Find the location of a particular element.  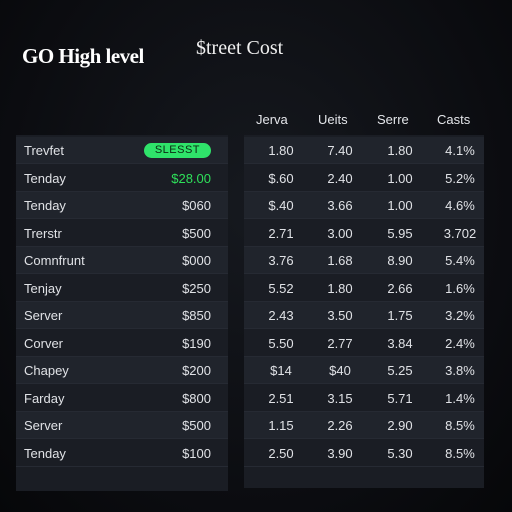

row-name: Comnfrunt is located at coordinates (54, 260).